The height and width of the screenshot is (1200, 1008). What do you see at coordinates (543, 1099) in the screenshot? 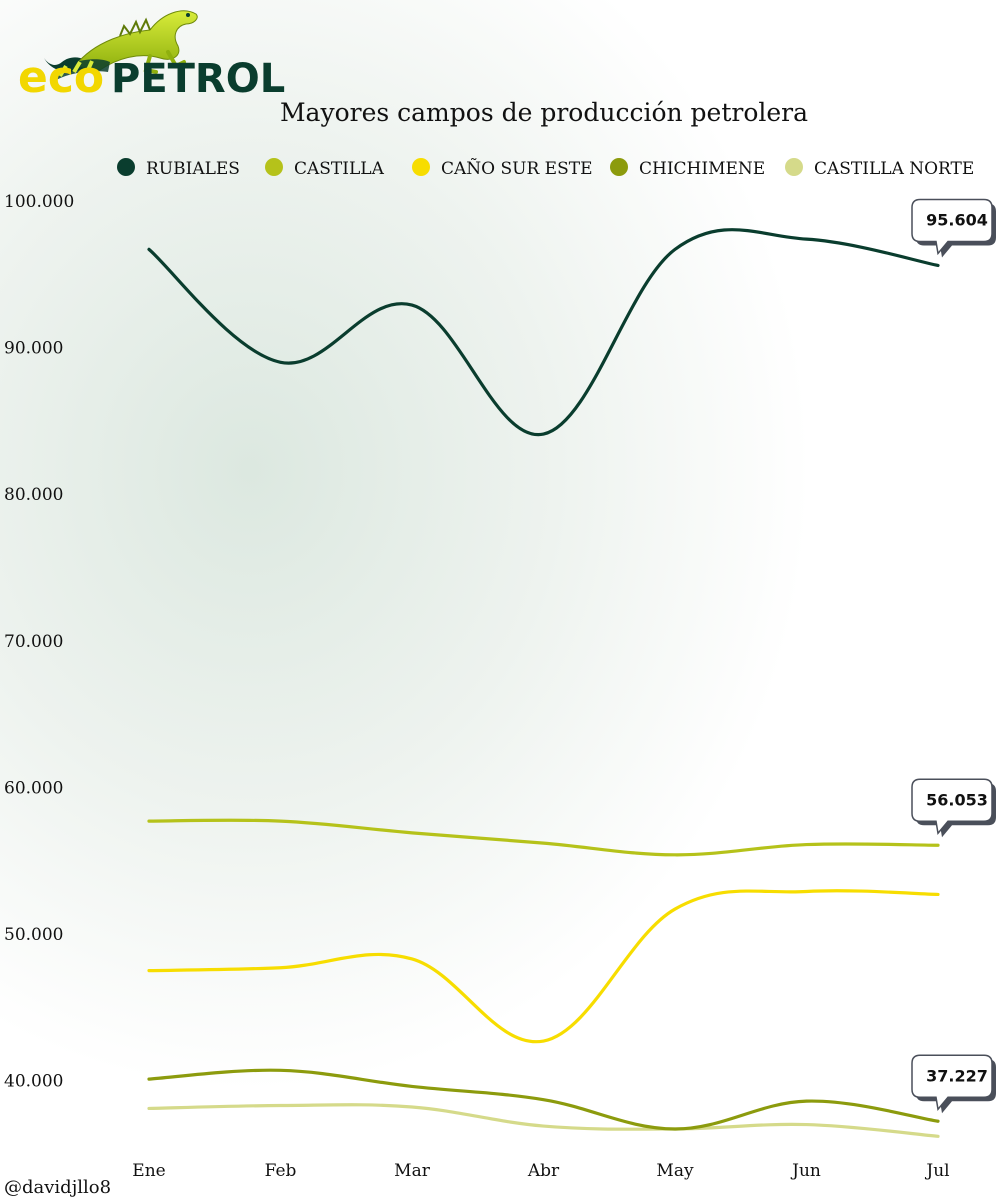
I see `series-line-chichimene` at bounding box center [543, 1099].